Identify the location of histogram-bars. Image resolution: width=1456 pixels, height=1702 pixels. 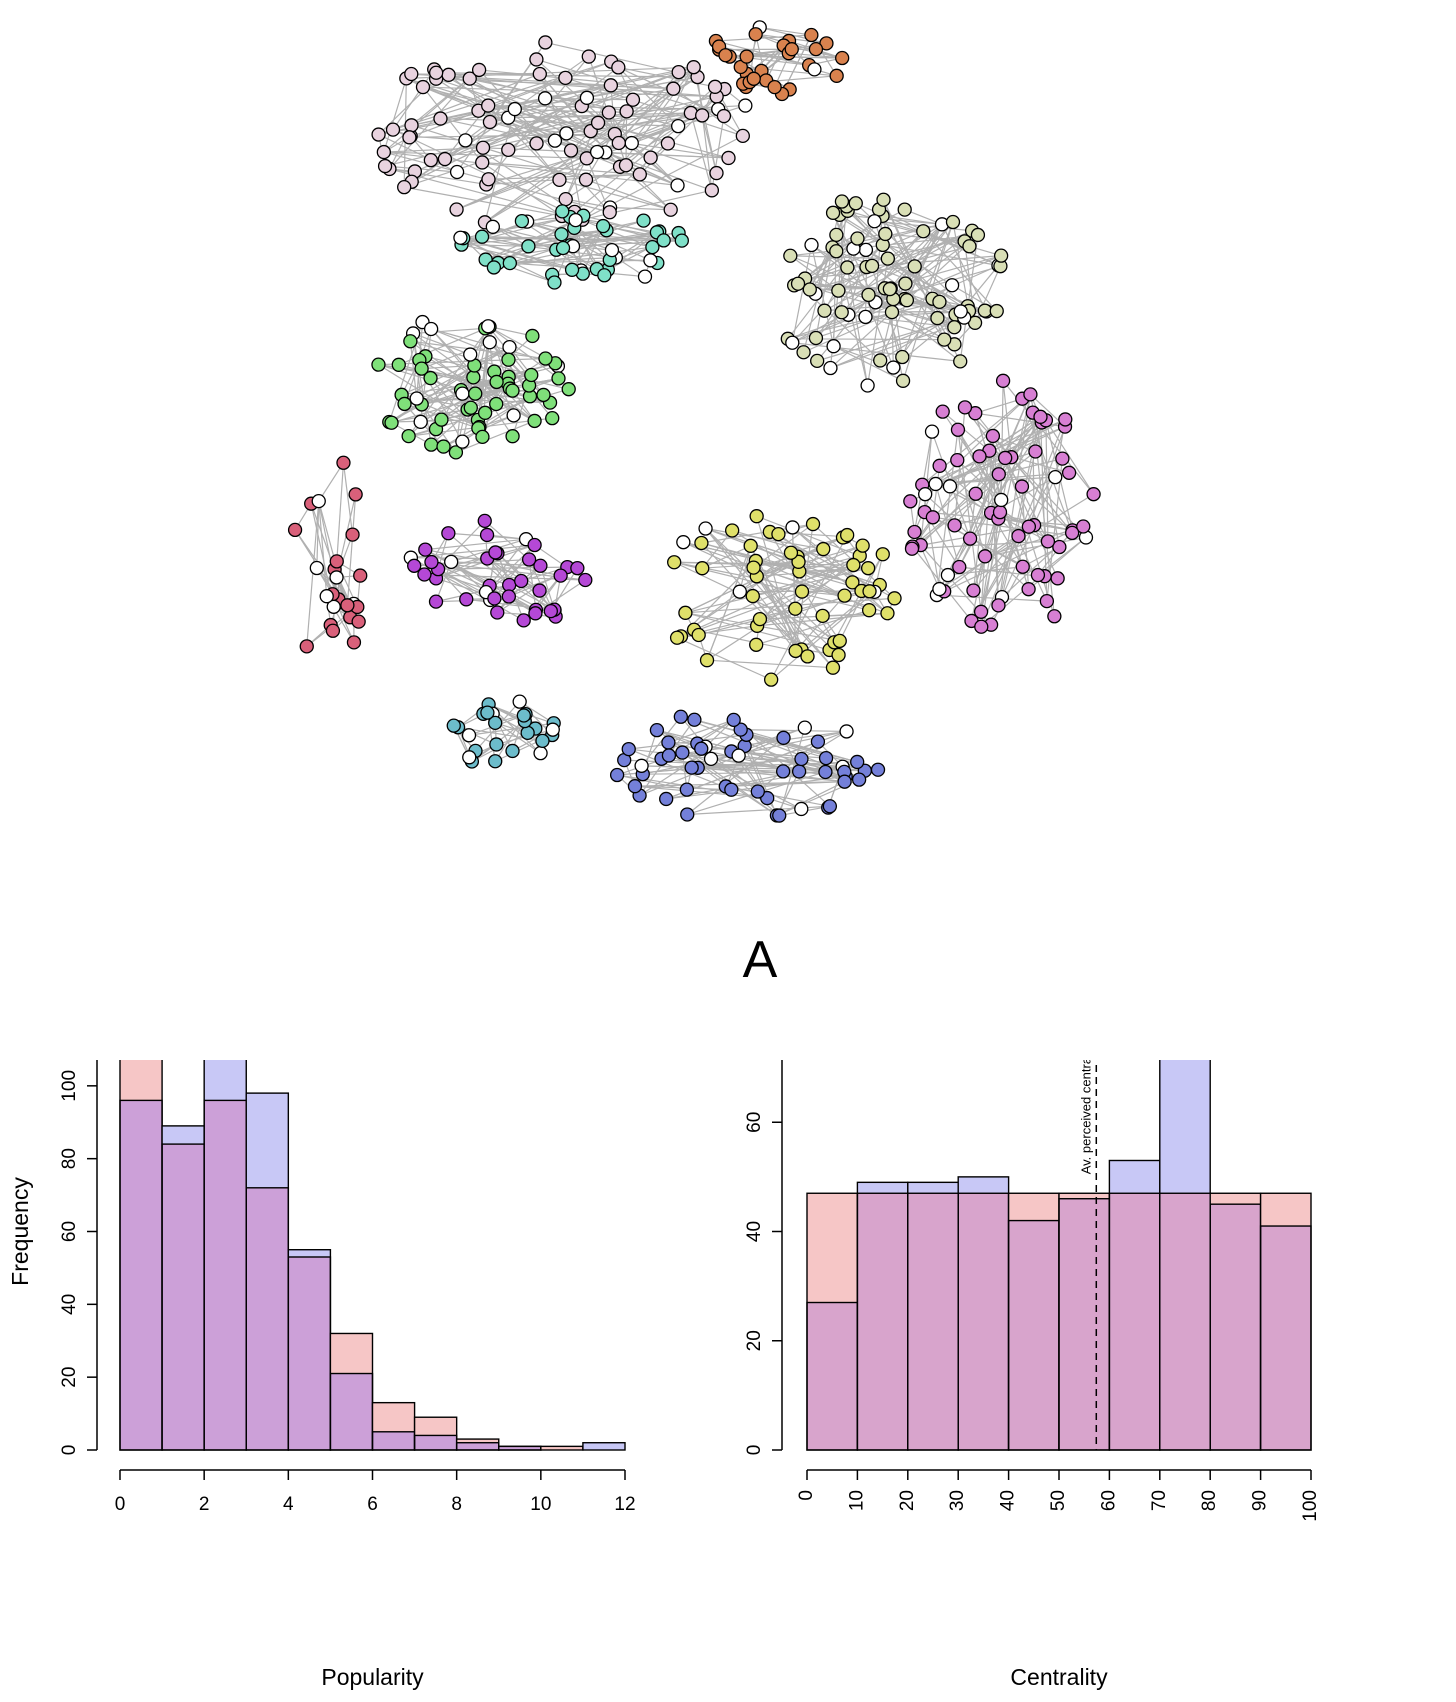
(1059, 1255).